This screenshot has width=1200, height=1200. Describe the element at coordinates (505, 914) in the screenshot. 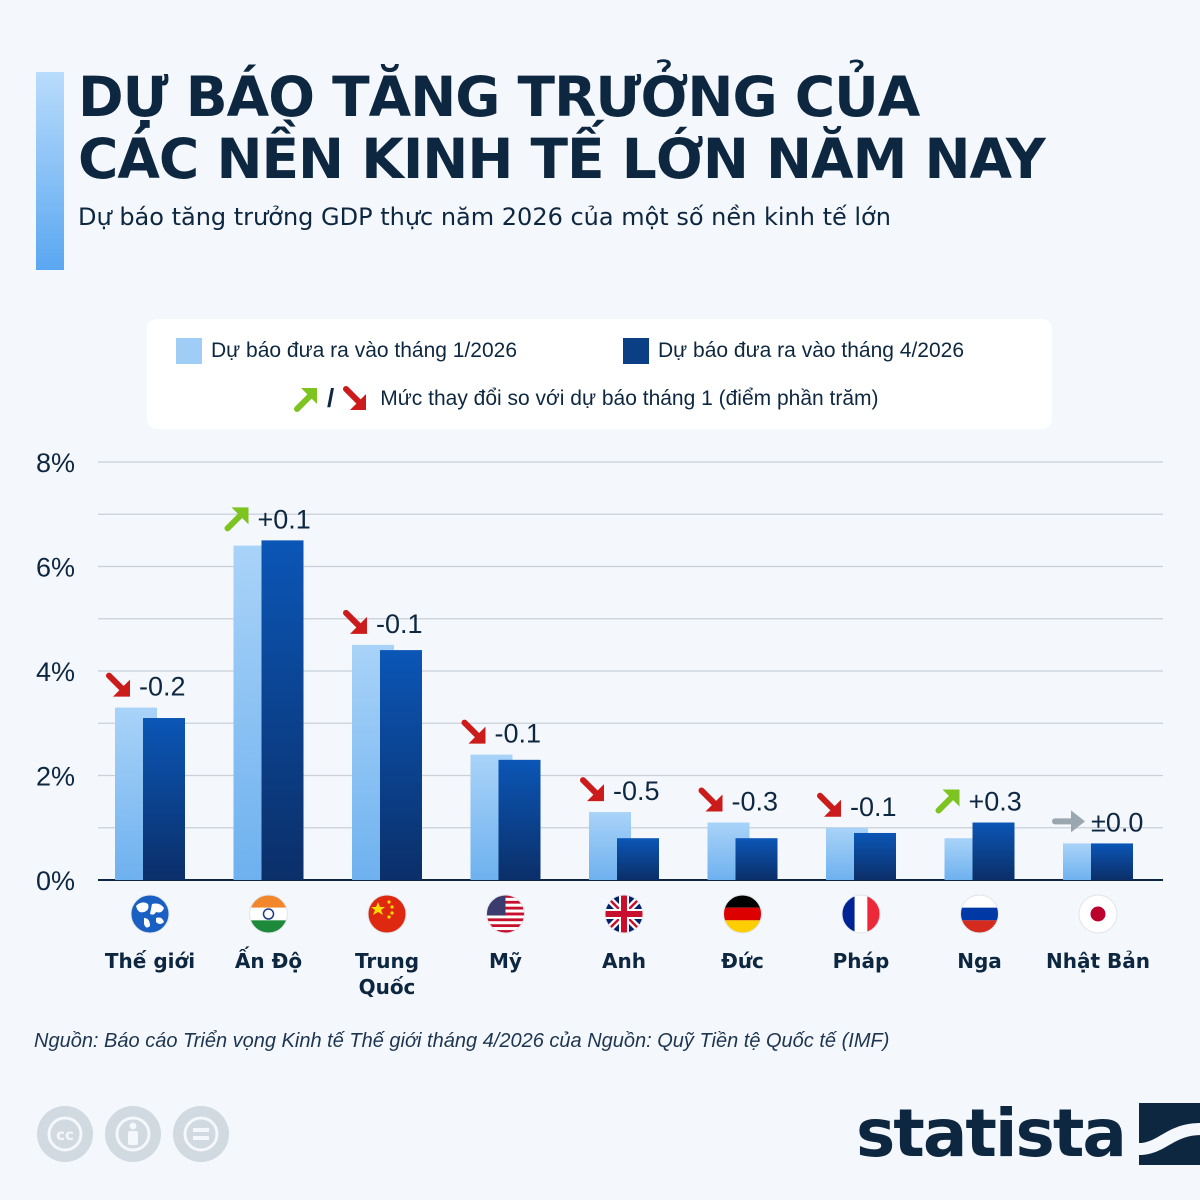

I see `flag-usa-icon` at that location.